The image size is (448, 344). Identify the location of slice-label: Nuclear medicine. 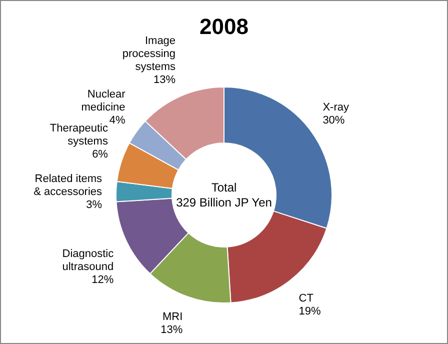
(103, 101).